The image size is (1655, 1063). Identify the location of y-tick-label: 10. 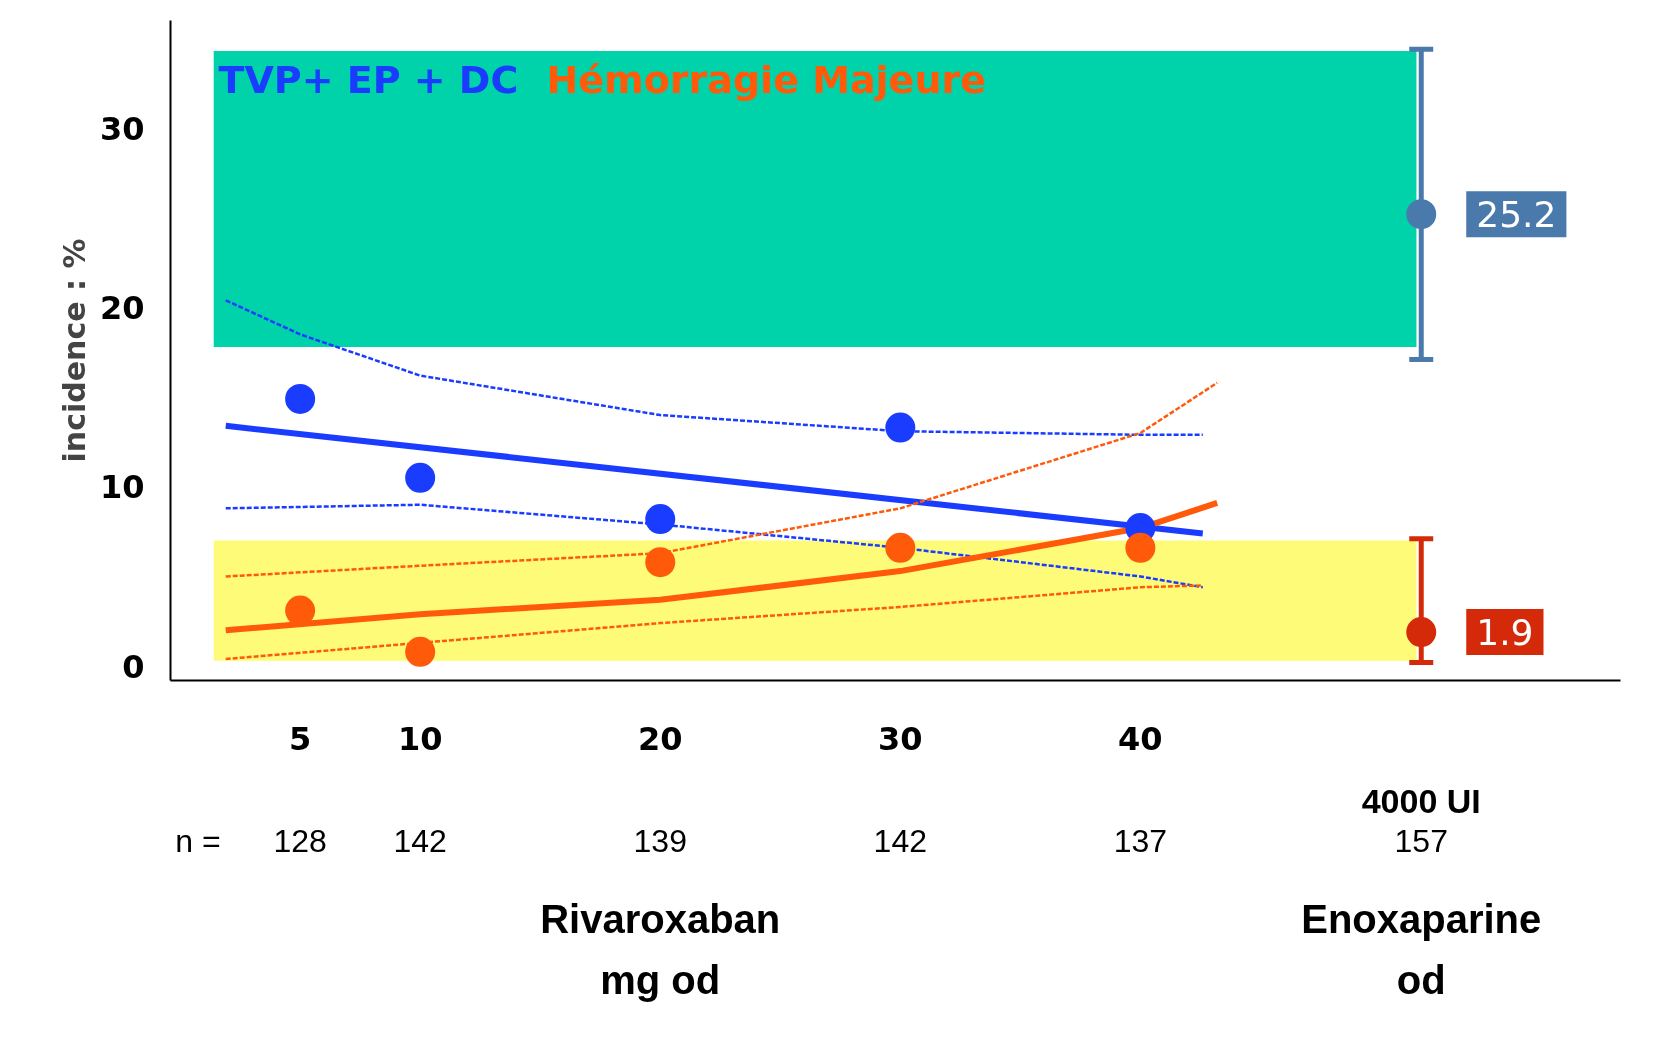
(122, 487).